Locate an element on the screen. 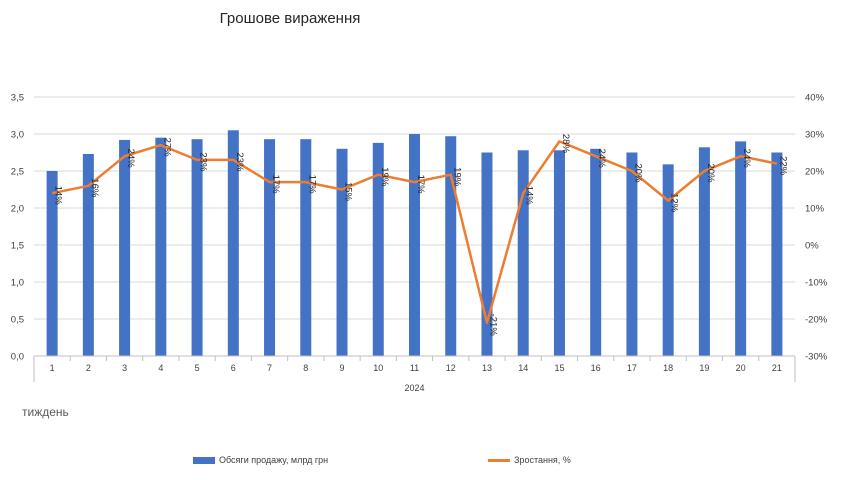 This screenshot has height=480, width=850. y-right-tick-label: -20% is located at coordinates (816, 320).